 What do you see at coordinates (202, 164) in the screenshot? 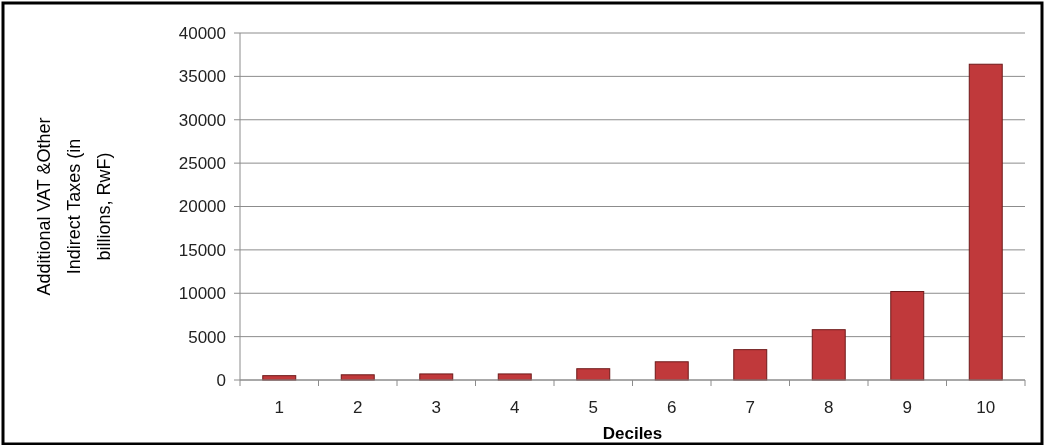
I see `y-tick-label: 25000` at bounding box center [202, 164].